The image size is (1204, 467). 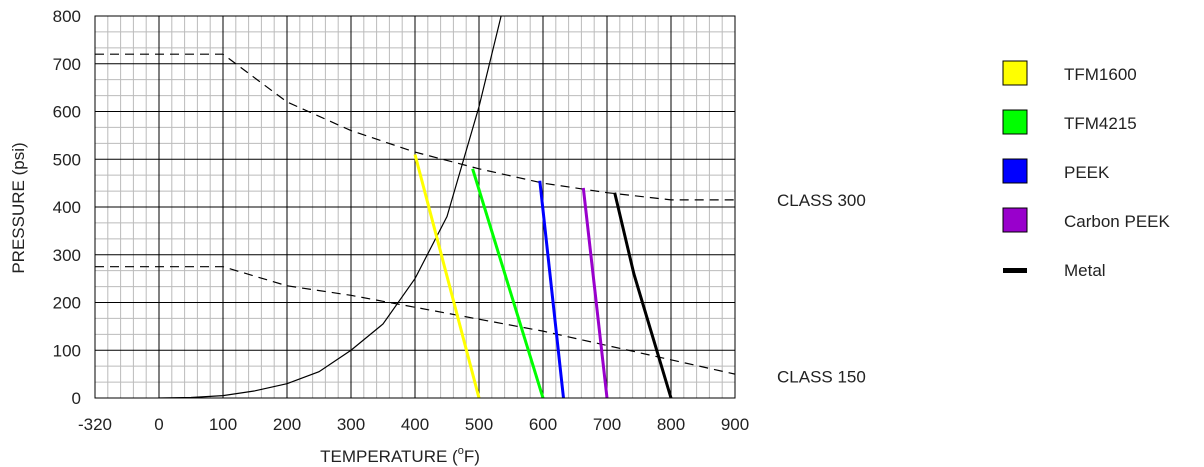 I want to click on class-label: CLASS 150, so click(x=821, y=377).